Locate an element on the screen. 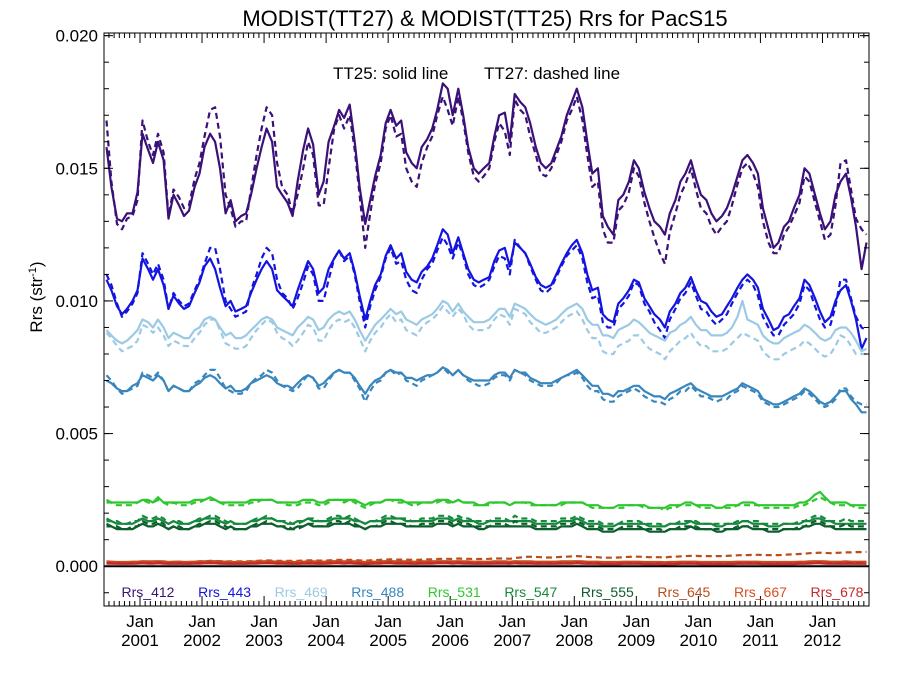 This screenshot has width=900, height=675. series-line-rrs-531-tt25-solid is located at coordinates (486, 499).